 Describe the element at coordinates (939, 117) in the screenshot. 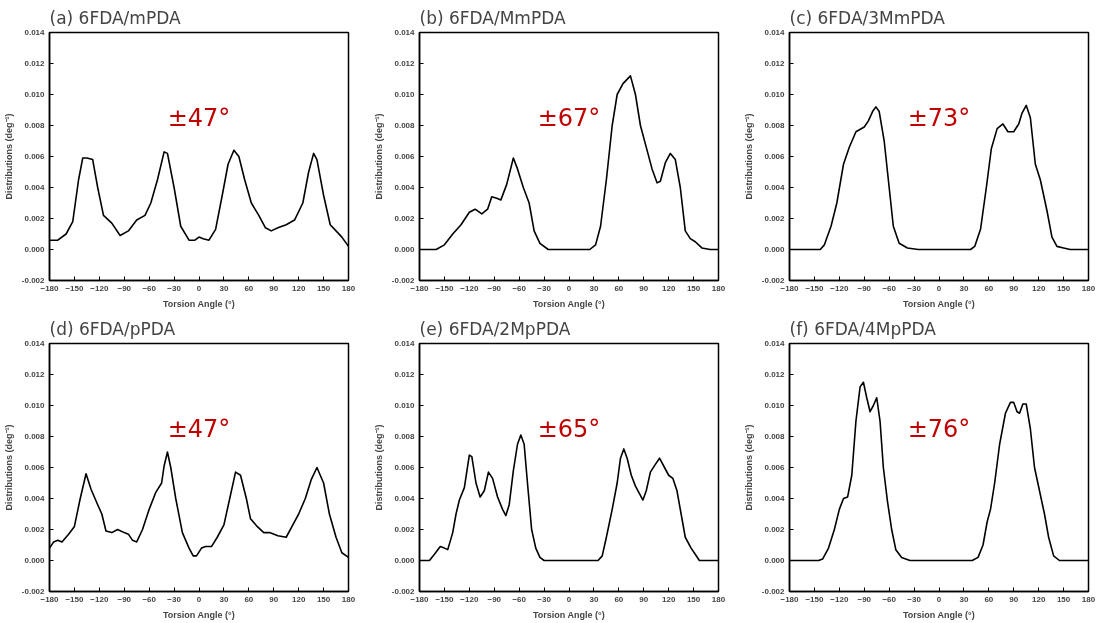

I see `annotation: ±73°` at that location.